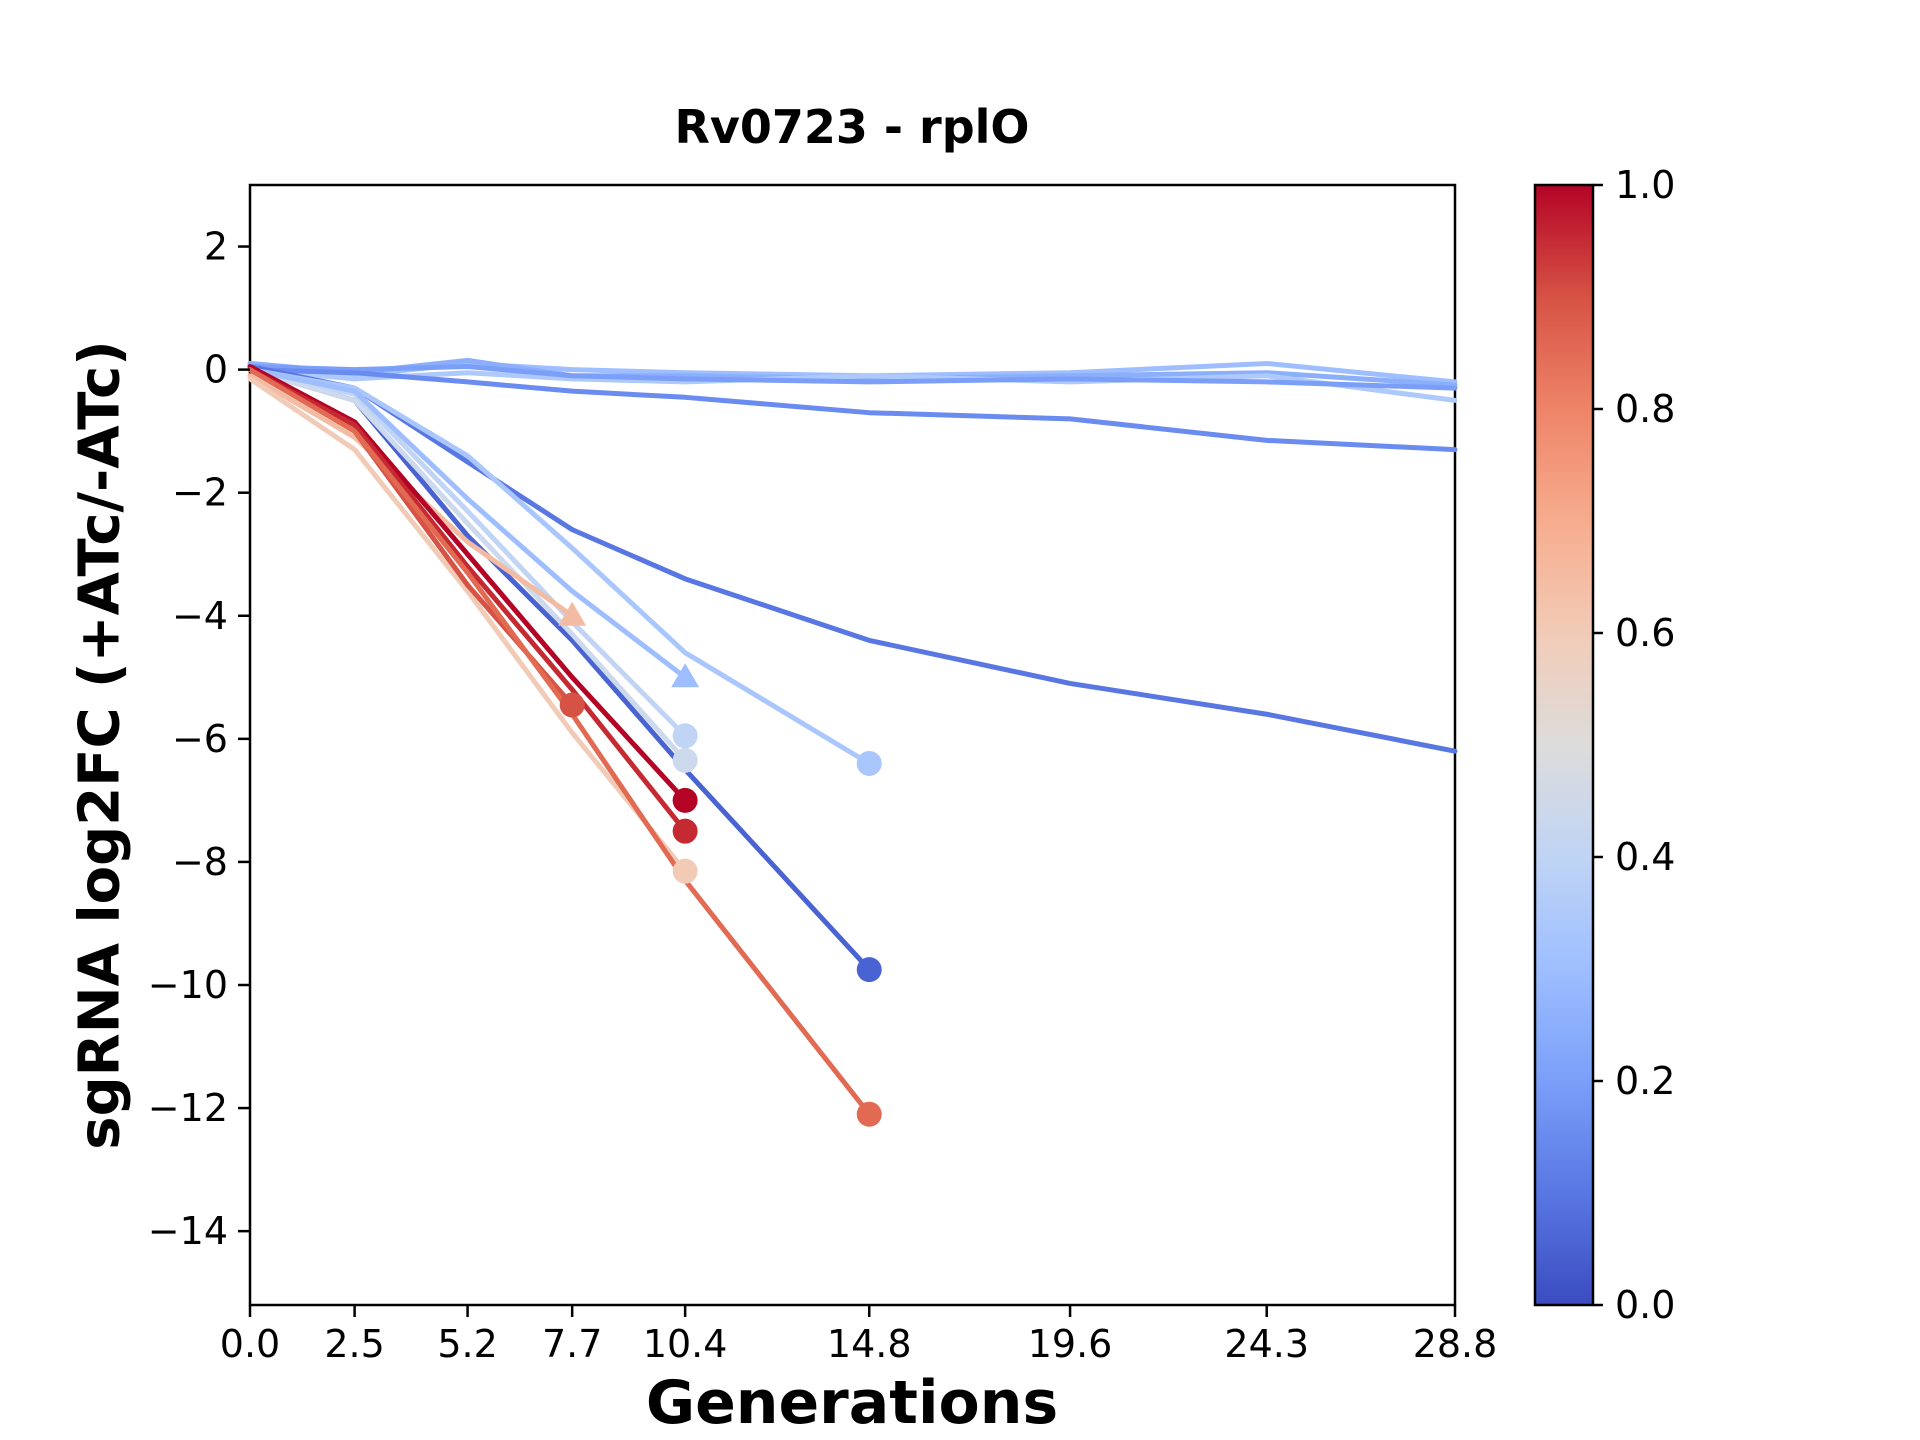 This screenshot has height=1440, width=1920. Describe the element at coordinates (250, 1344) in the screenshot. I see `x-tick-label: 0.0` at that location.